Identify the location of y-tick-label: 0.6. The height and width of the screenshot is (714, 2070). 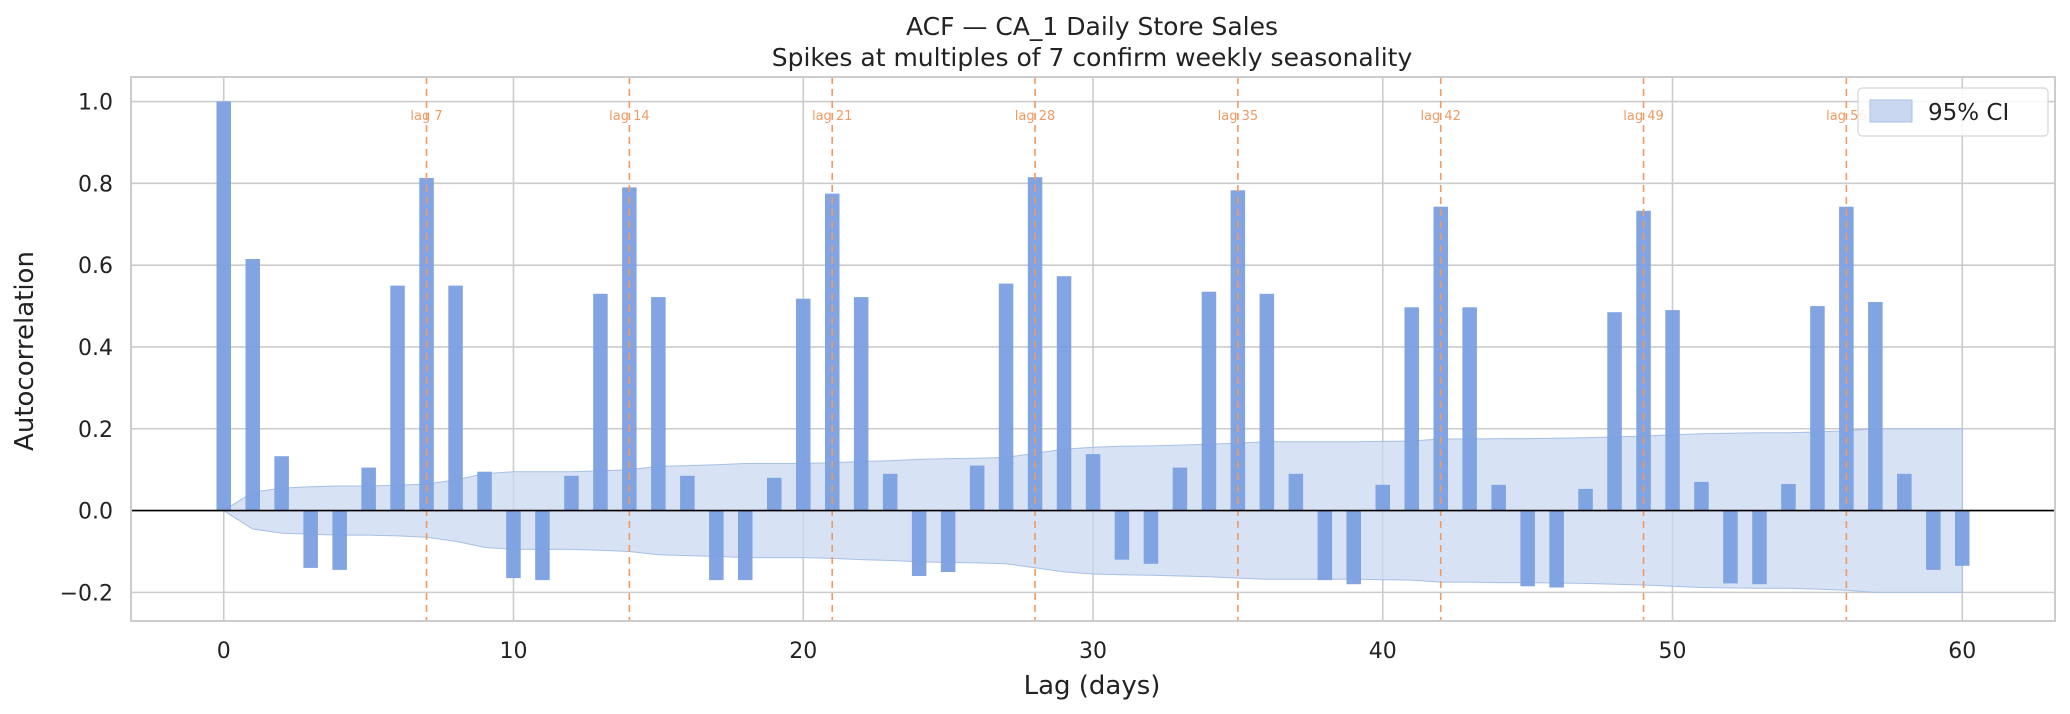
(95, 266).